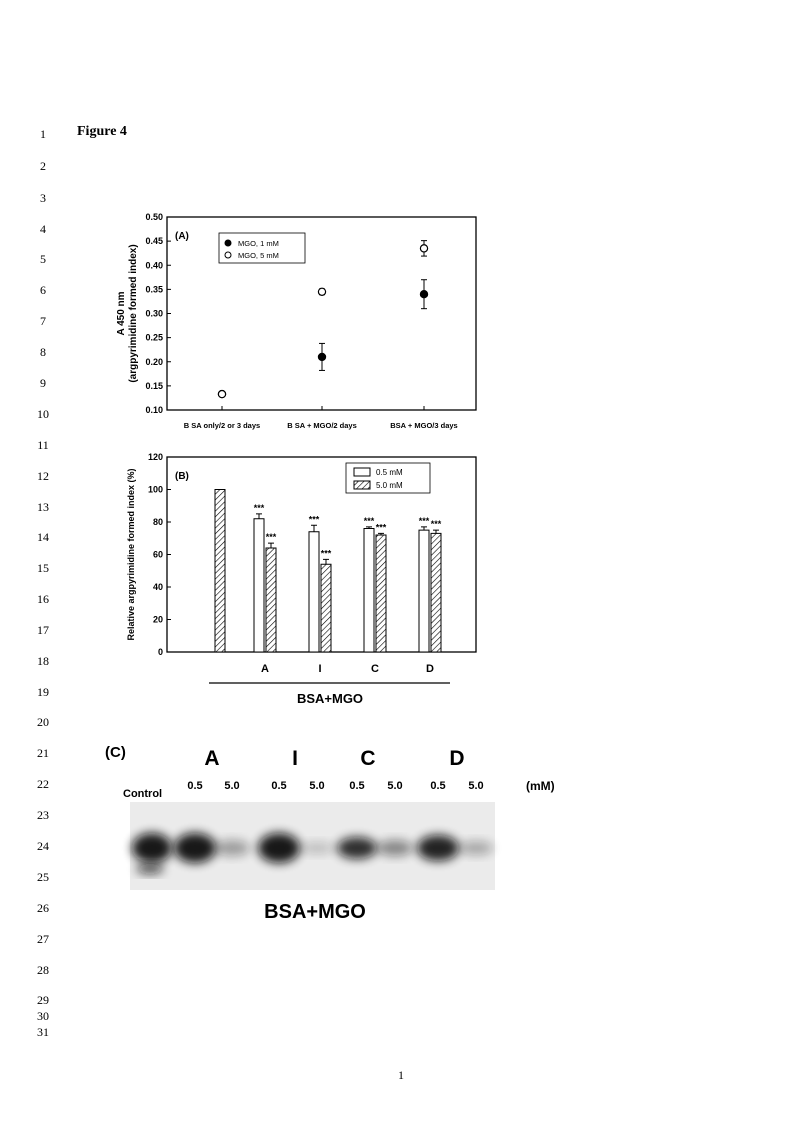 The height and width of the screenshot is (1131, 800). I want to click on line-number: 21, so click(43, 753).